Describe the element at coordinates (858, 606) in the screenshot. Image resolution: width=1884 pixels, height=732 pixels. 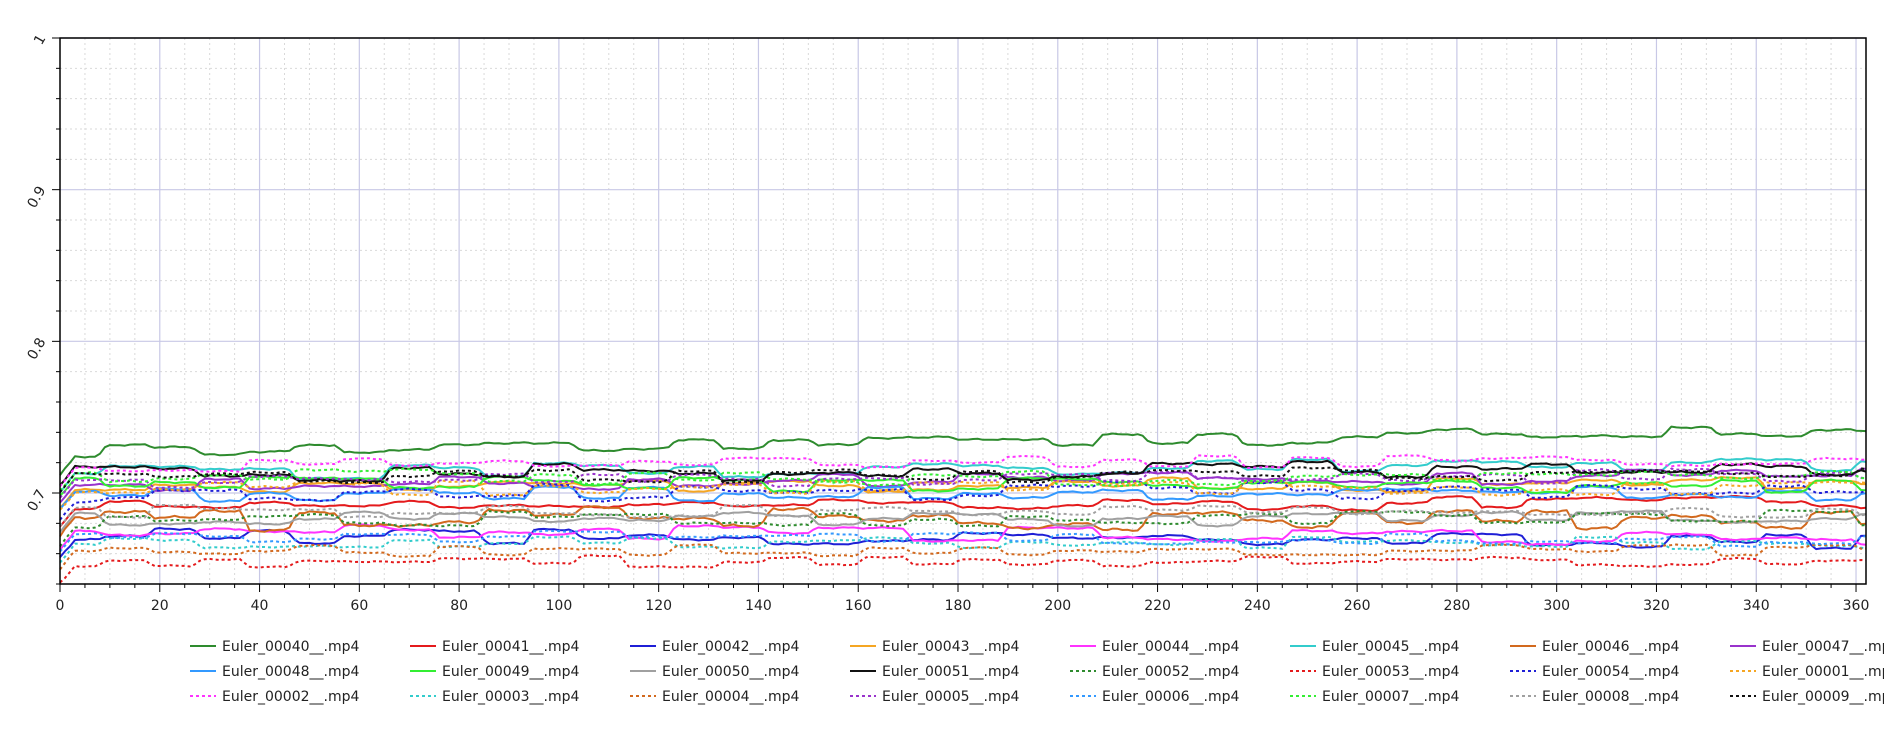
I see `x-tick-label: 160` at that location.